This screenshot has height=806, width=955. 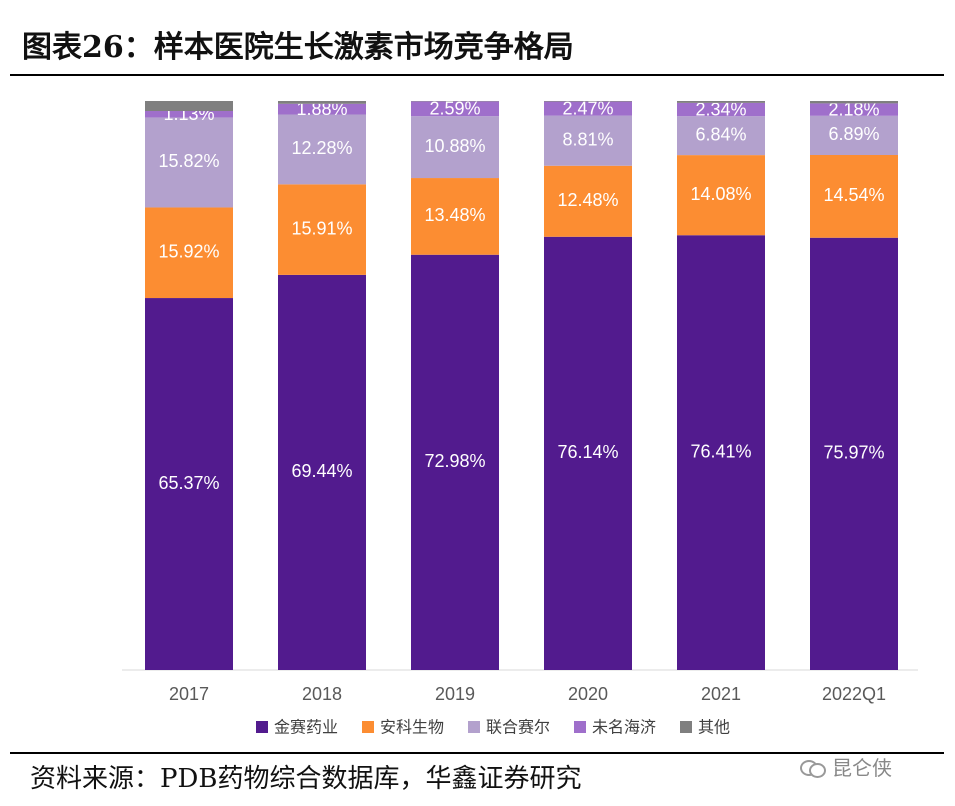 I want to click on x-tick-label: 2018, so click(x=322, y=694).